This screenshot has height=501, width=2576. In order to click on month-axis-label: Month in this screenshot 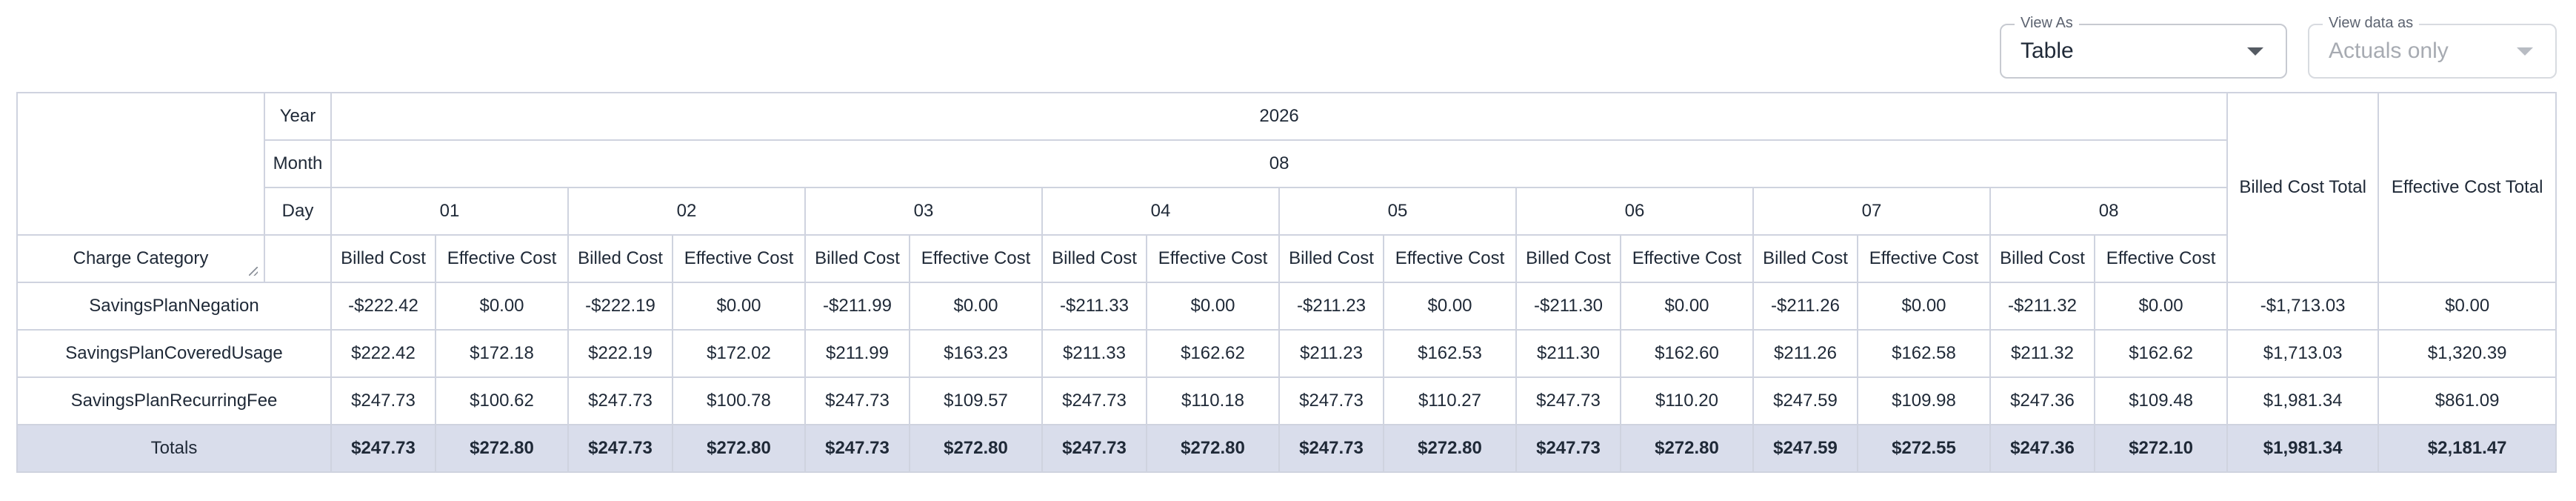, I will do `click(298, 163)`.